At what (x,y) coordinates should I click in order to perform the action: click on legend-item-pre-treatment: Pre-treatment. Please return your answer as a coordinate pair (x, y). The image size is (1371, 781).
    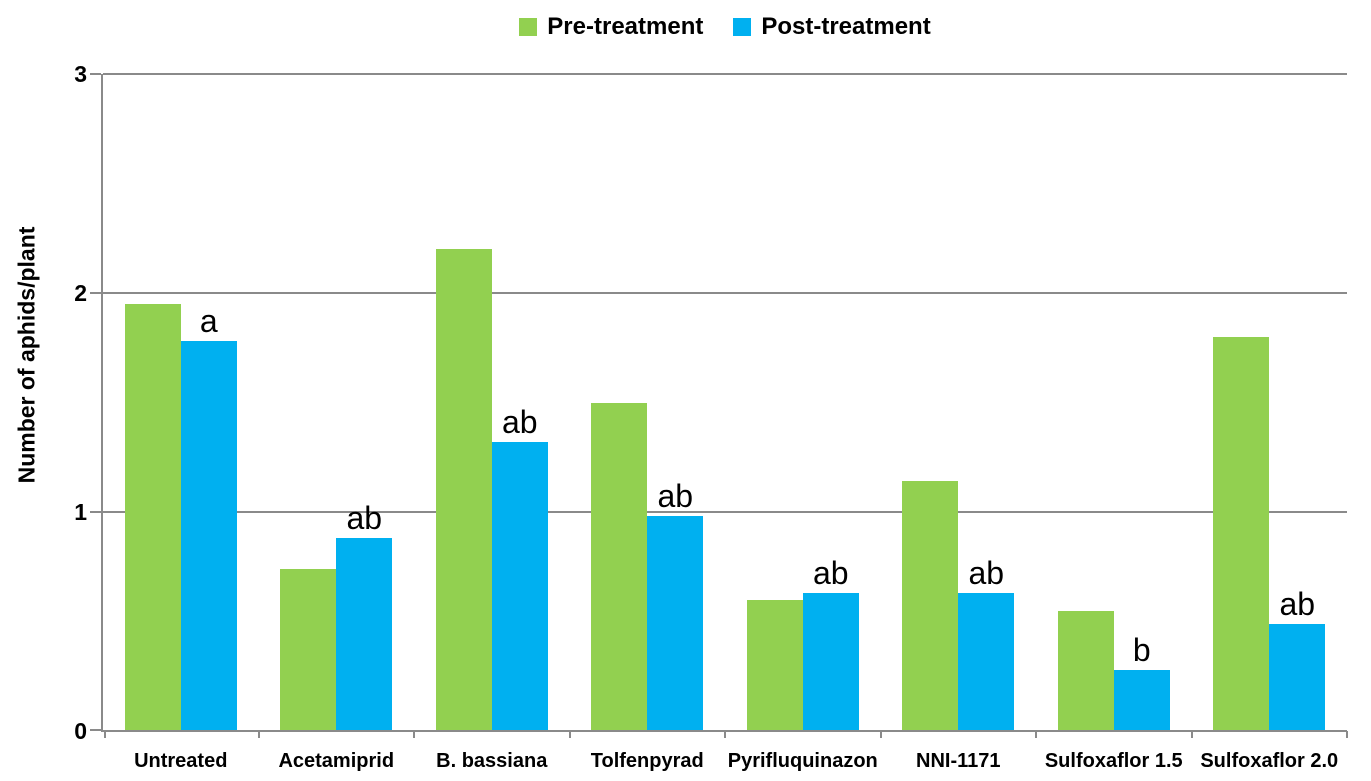
    Looking at the image, I should click on (611, 27).